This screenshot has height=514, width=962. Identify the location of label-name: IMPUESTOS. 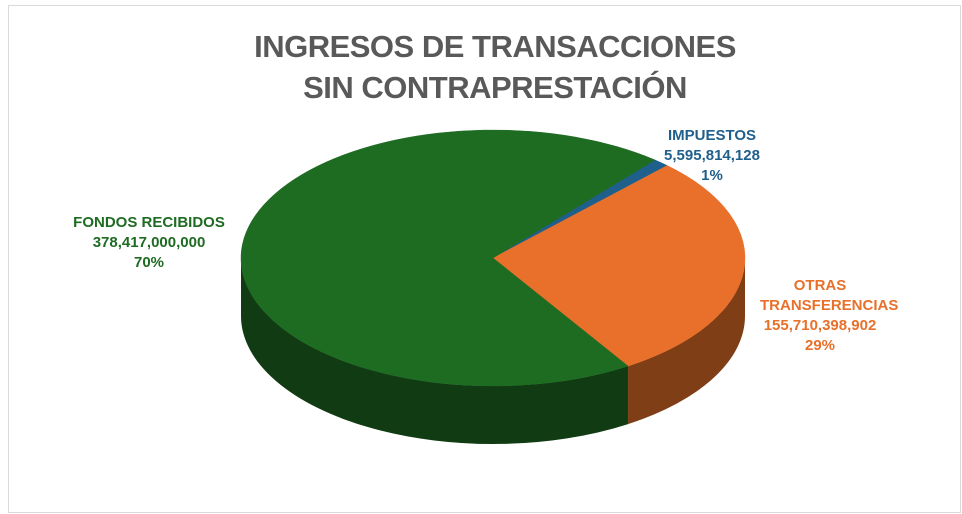
(712, 135).